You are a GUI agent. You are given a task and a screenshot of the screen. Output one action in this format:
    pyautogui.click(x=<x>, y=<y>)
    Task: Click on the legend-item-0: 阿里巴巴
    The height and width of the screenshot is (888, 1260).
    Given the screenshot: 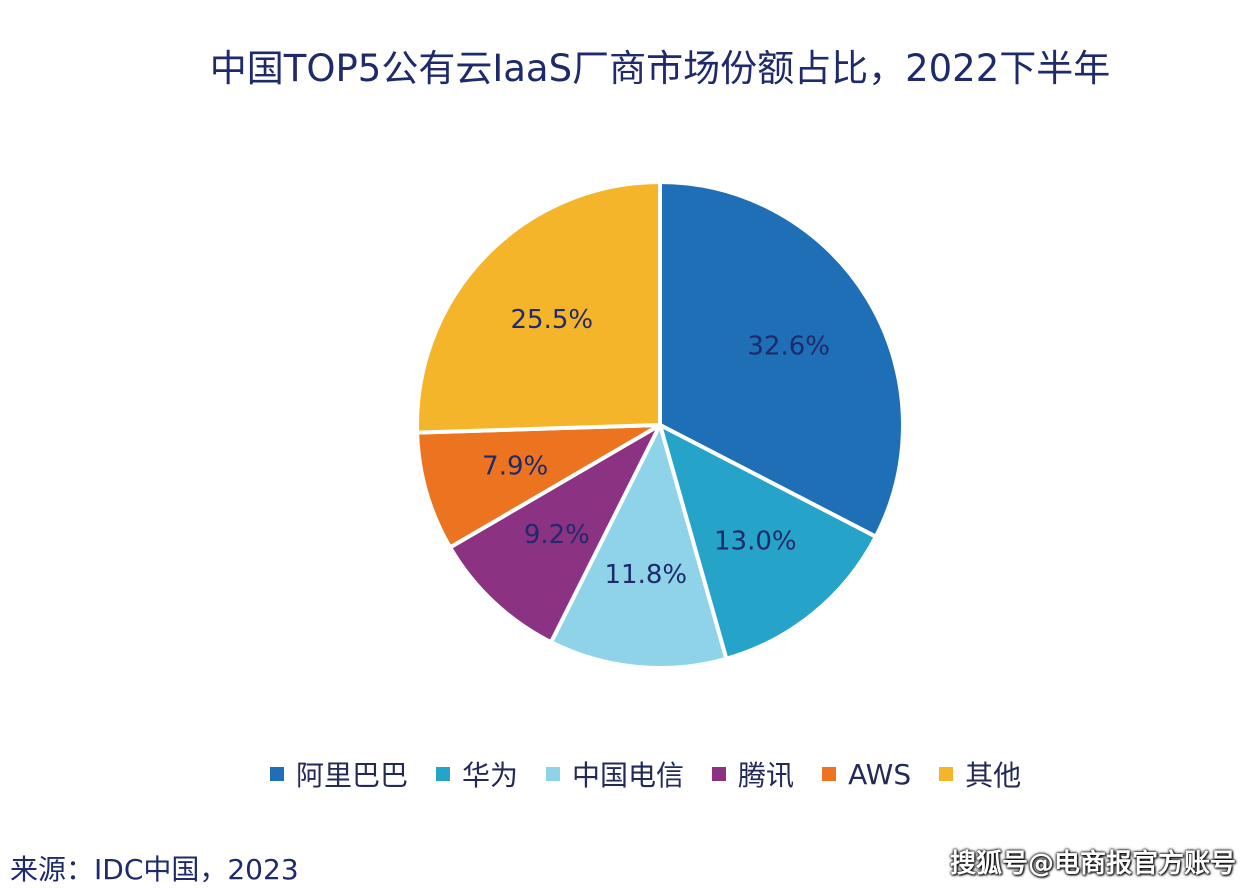 What is the action you would take?
    pyautogui.click(x=339, y=774)
    